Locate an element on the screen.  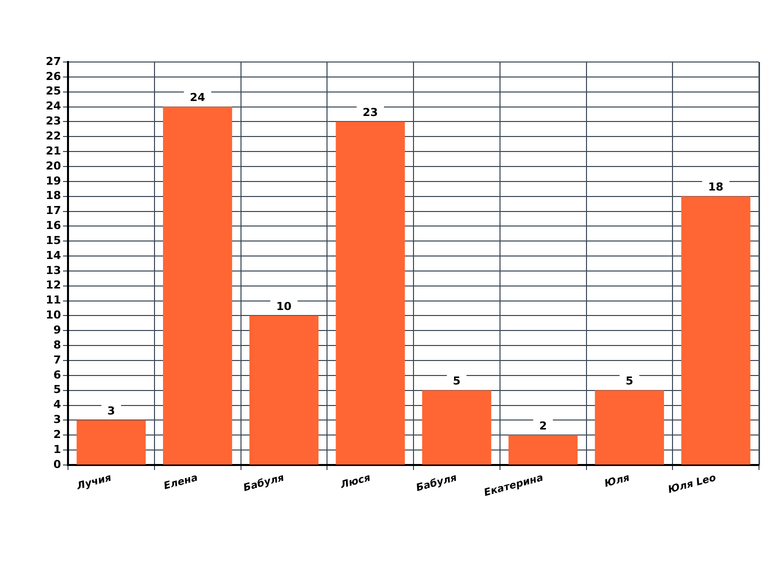
x-tick-label: Юля is located at coordinates (617, 481).